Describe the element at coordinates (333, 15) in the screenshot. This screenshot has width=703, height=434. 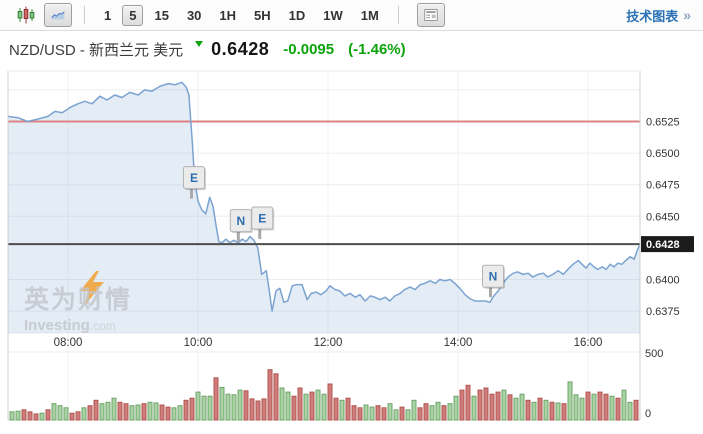
I see `timeframe-1w: 1W` at that location.